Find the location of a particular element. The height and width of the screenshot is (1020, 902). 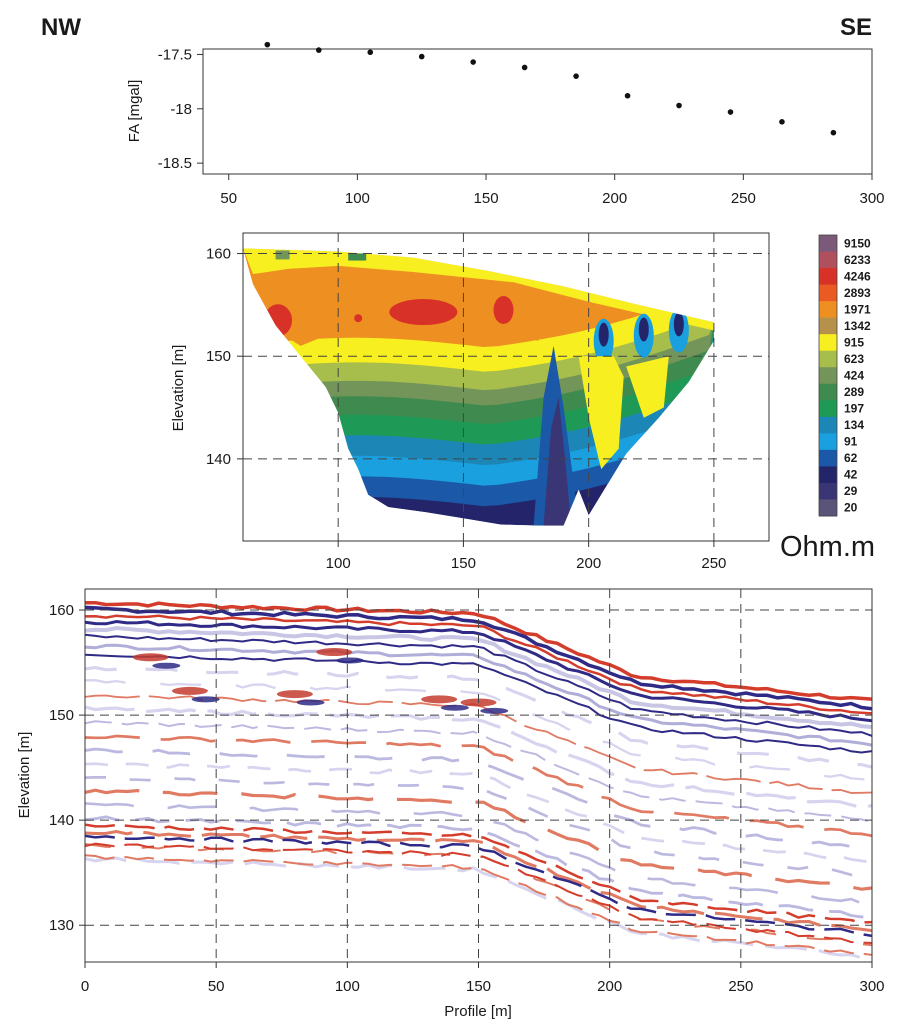

resistivity-y-axis-label: Elevation [m] is located at coordinates (178, 388).